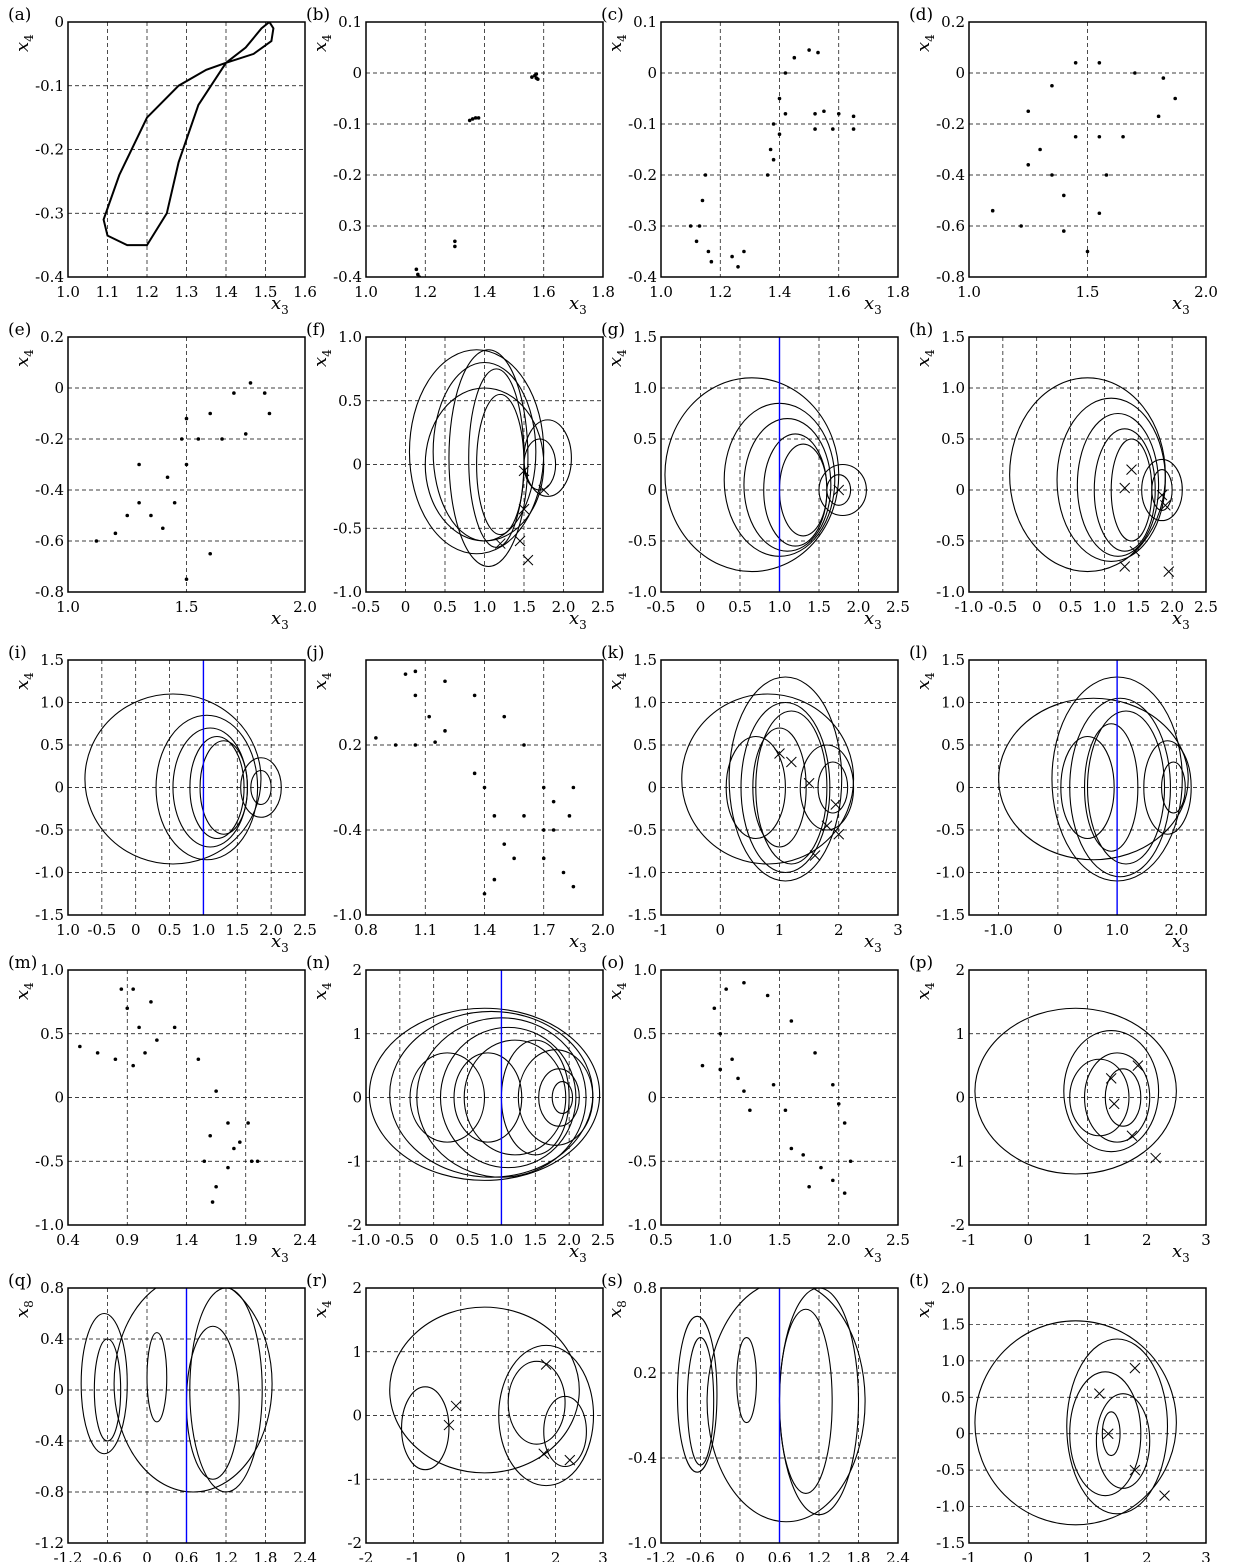  What do you see at coordinates (101, 930) in the screenshot?
I see `x-tick-label: -0.5` at bounding box center [101, 930].